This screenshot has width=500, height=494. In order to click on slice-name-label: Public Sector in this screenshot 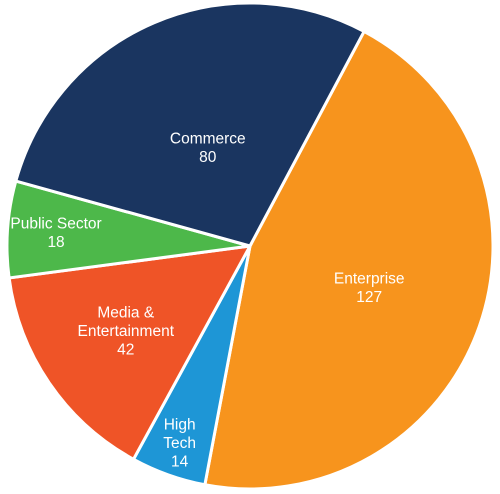, I will do `click(55, 223)`.